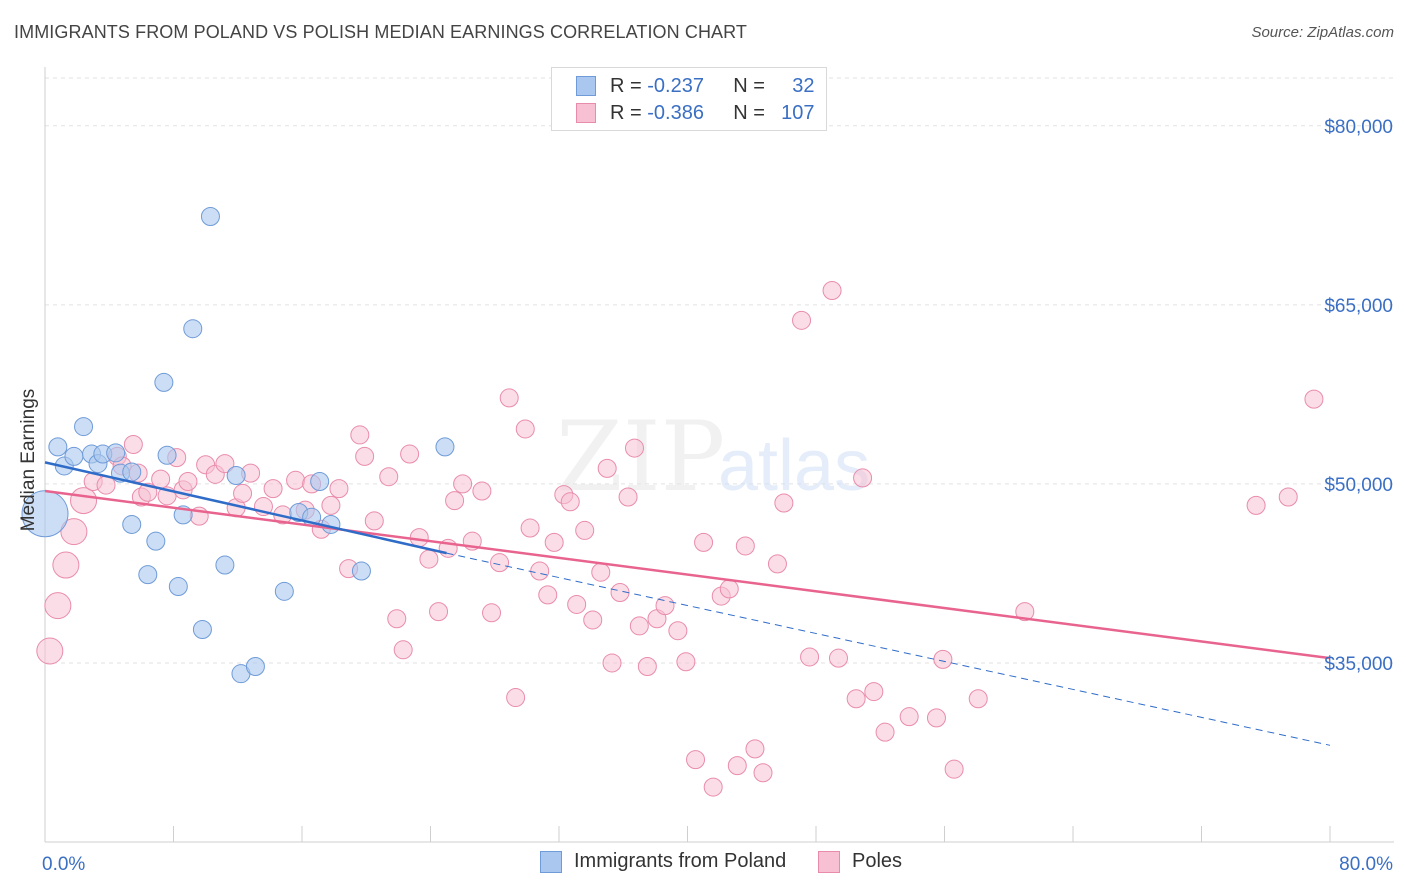 This screenshot has height=892, width=1406. What do you see at coordinates (1358, 306) in the screenshot?
I see `y-tick-label: $65,000` at bounding box center [1358, 306].